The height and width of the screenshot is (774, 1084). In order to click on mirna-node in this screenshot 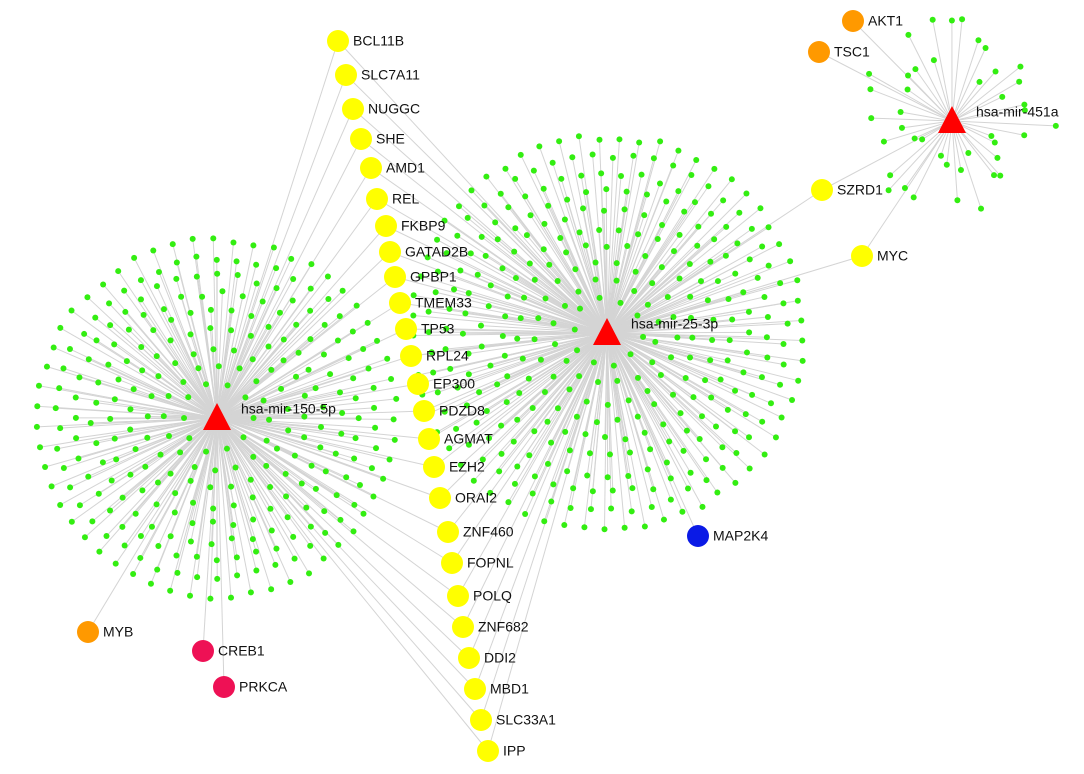, I will do `click(952, 119)`.